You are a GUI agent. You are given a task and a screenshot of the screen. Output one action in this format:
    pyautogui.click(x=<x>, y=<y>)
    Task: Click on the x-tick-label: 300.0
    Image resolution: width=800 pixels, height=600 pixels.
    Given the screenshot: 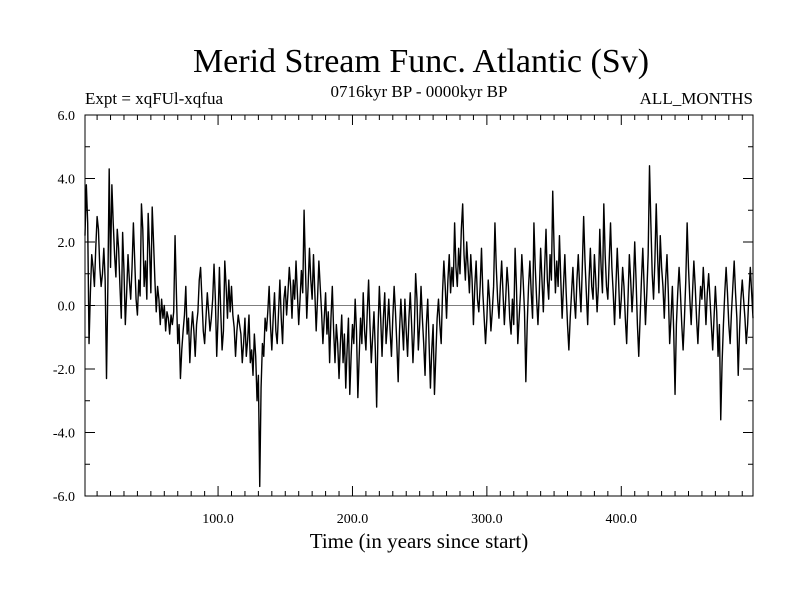 What is the action you would take?
    pyautogui.click(x=487, y=519)
    